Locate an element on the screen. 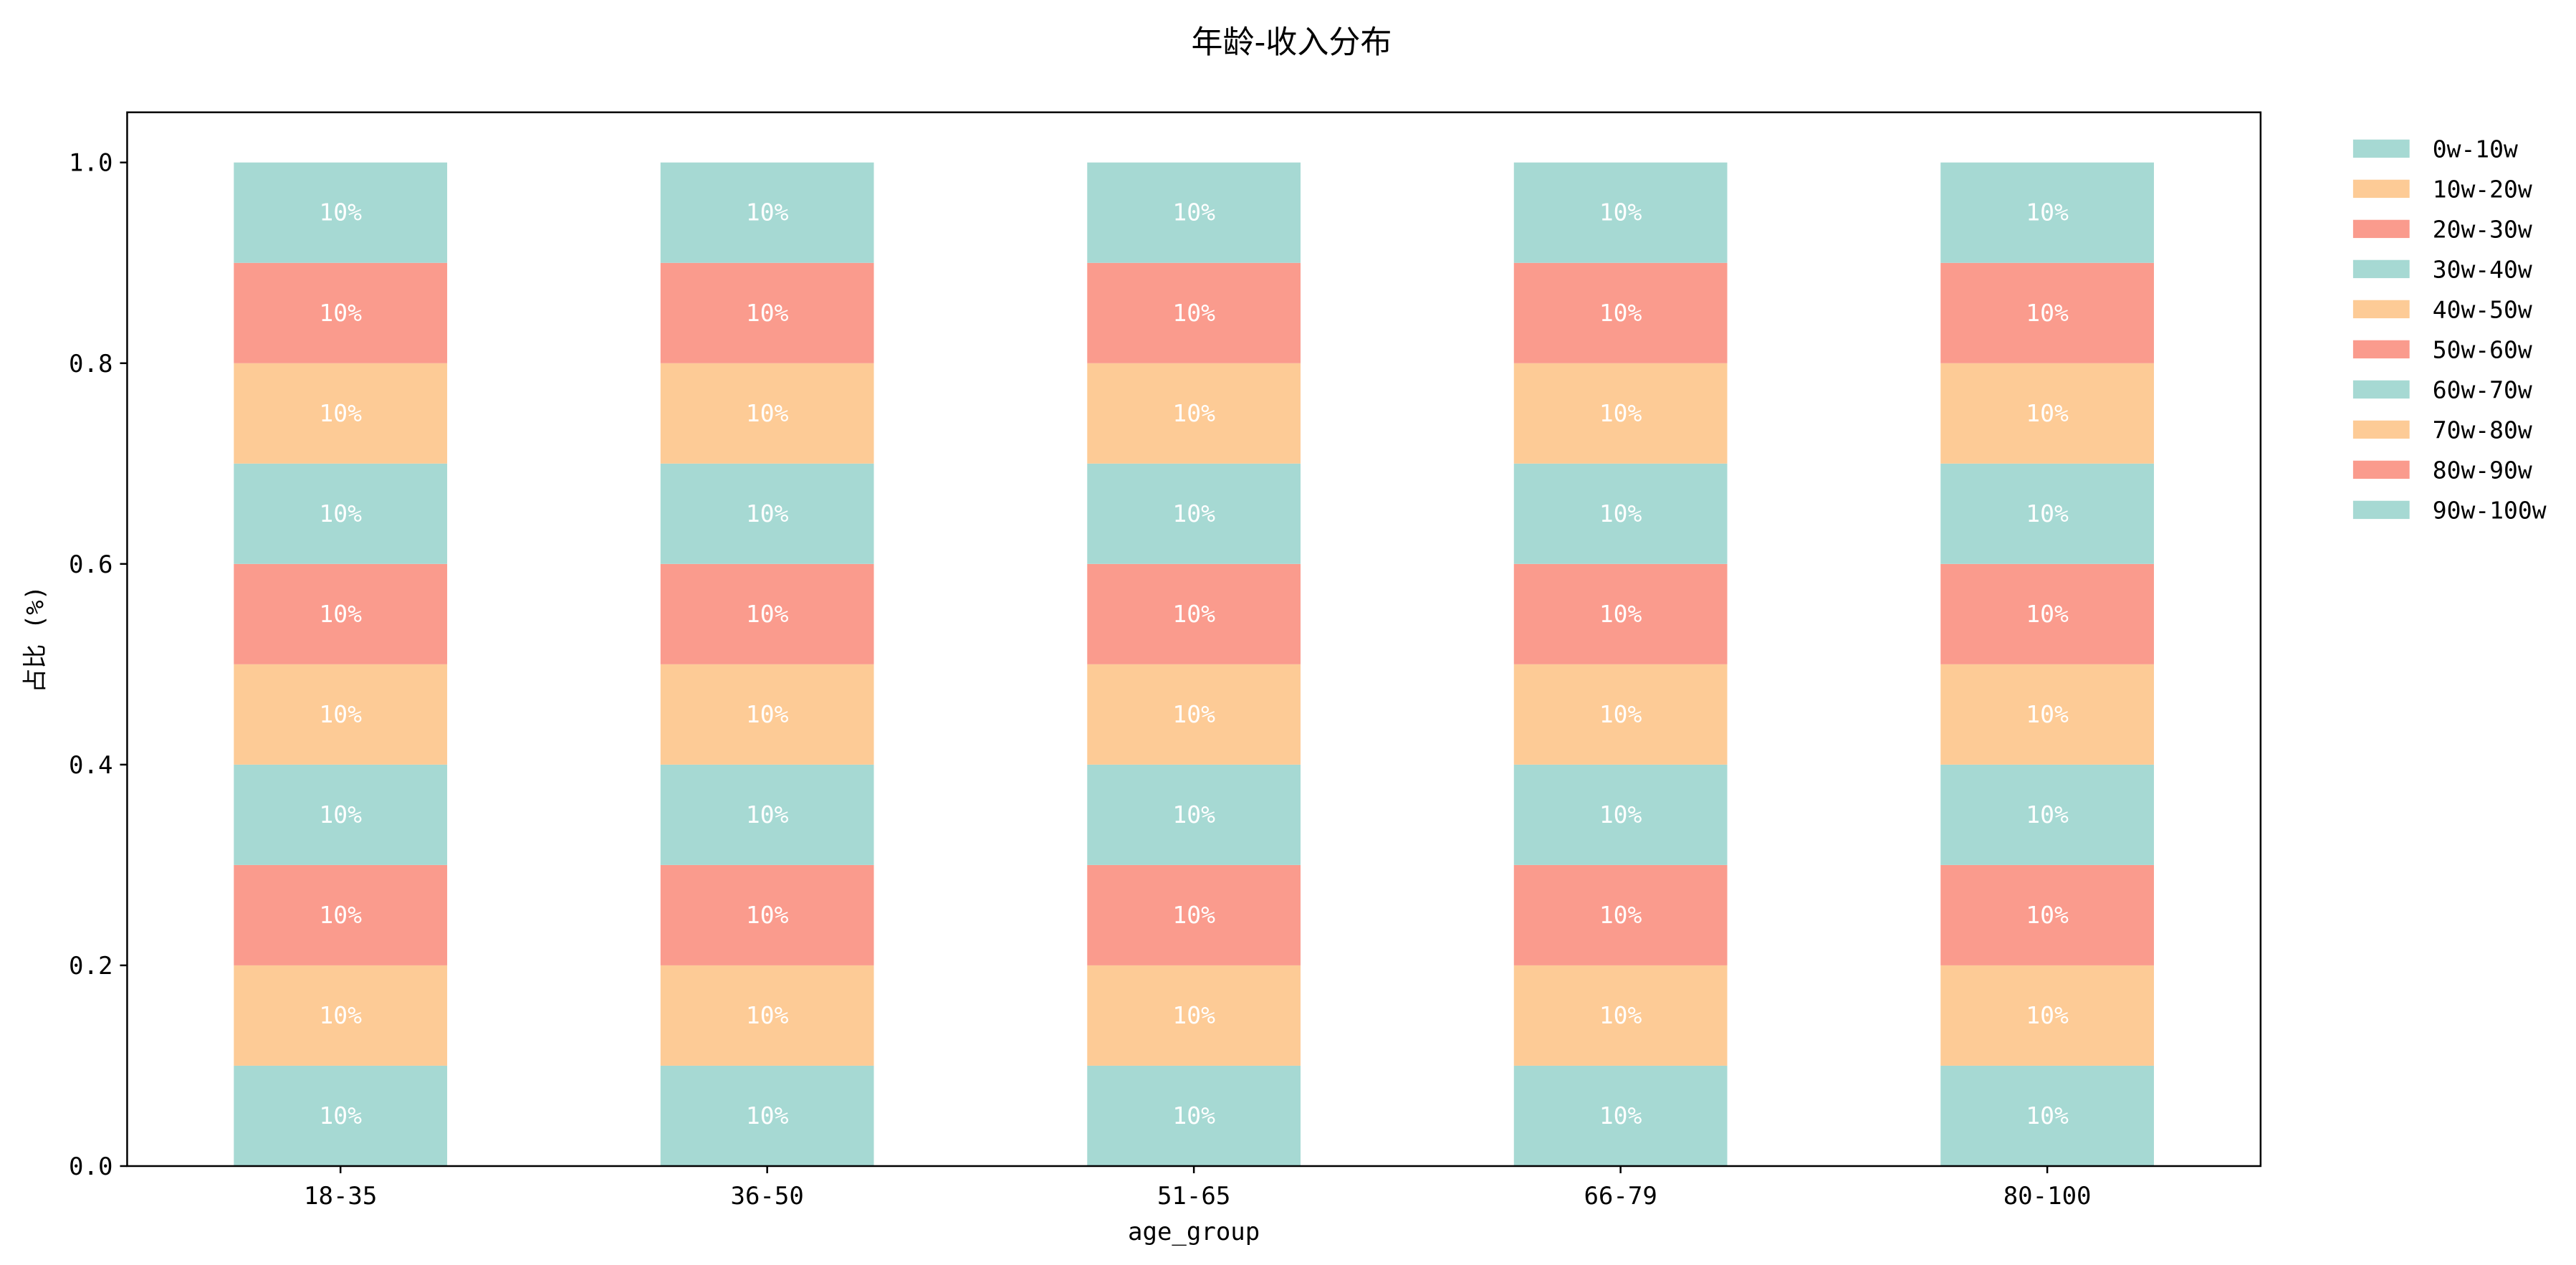  legend-label: 0w-10w is located at coordinates (2475, 149).